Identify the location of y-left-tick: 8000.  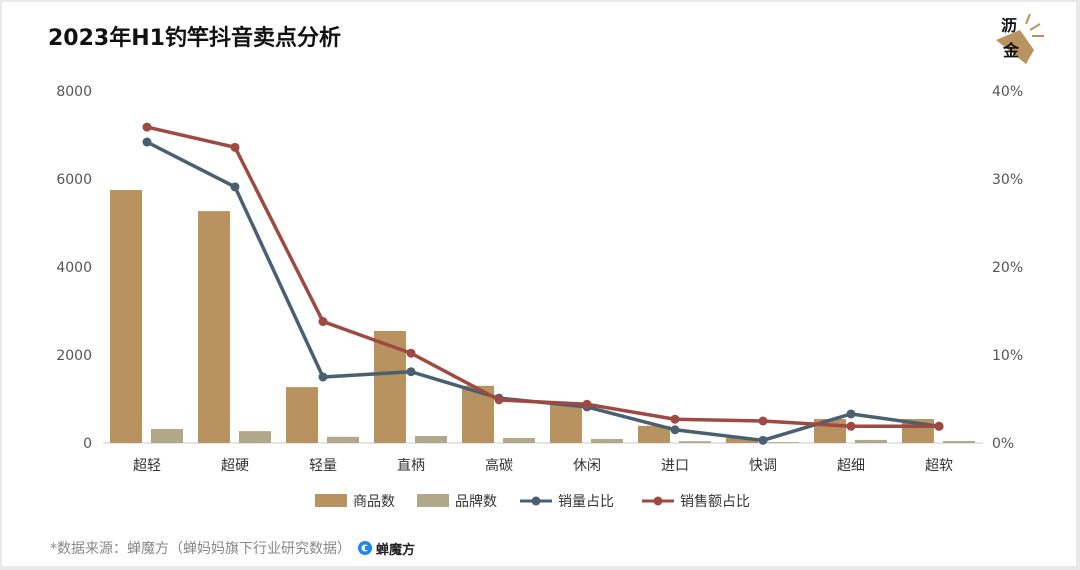
(74, 92).